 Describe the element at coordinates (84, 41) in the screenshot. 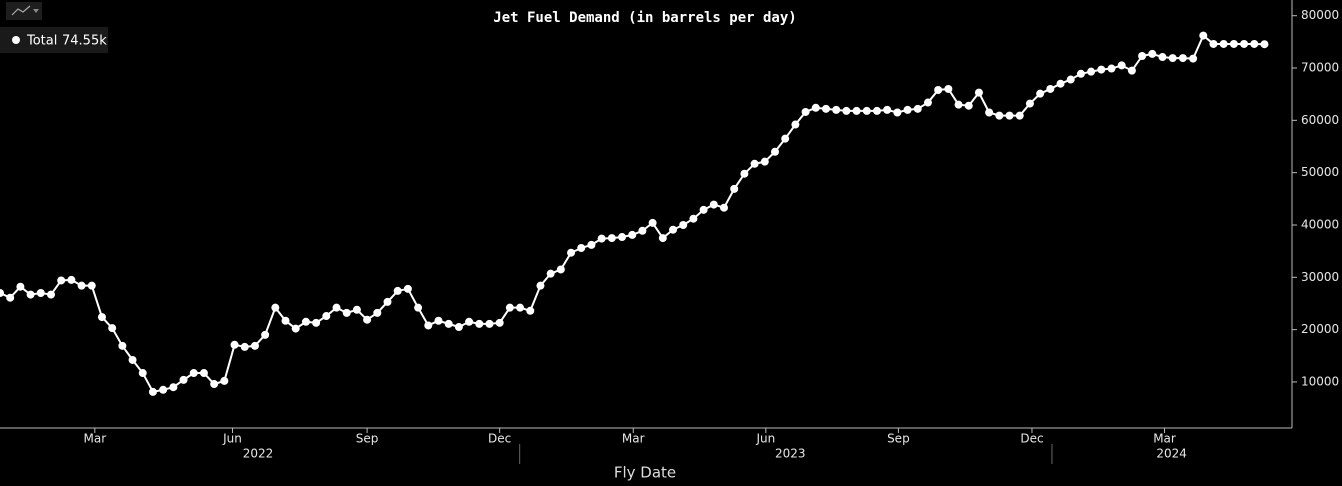

I see `legend-value: 74.55k` at that location.